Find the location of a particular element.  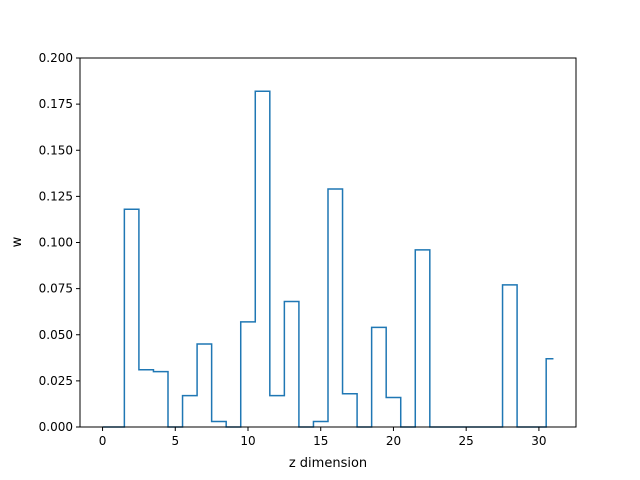

y-axis-label: w is located at coordinates (17, 241).